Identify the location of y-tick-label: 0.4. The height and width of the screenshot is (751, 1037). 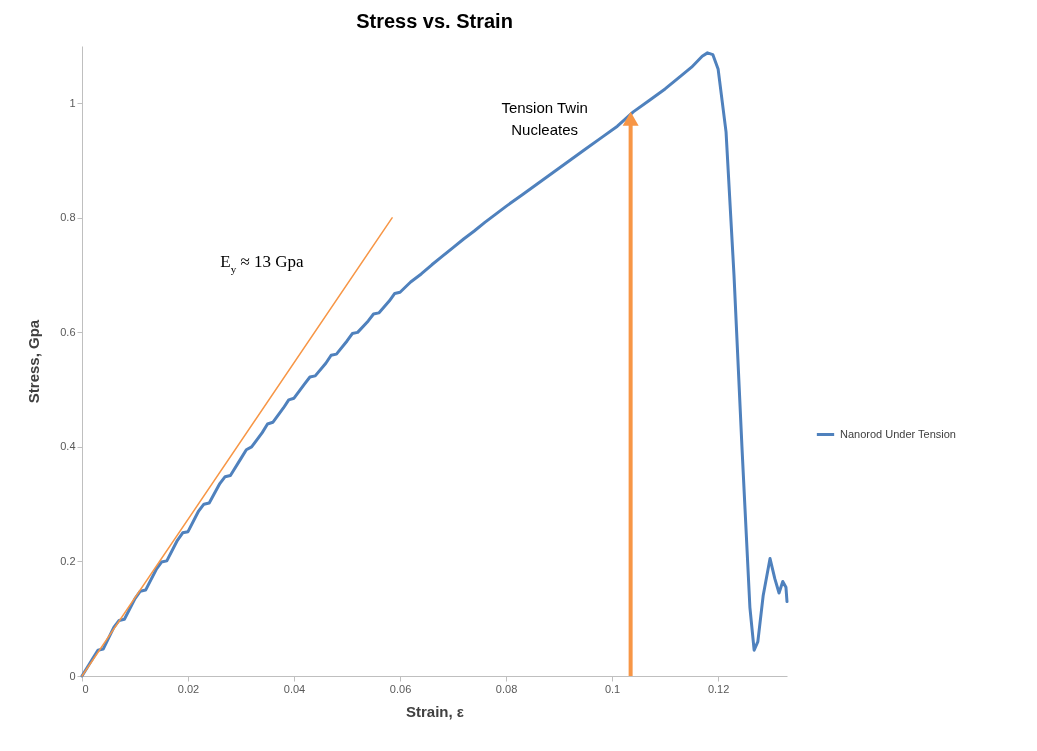
(68, 446).